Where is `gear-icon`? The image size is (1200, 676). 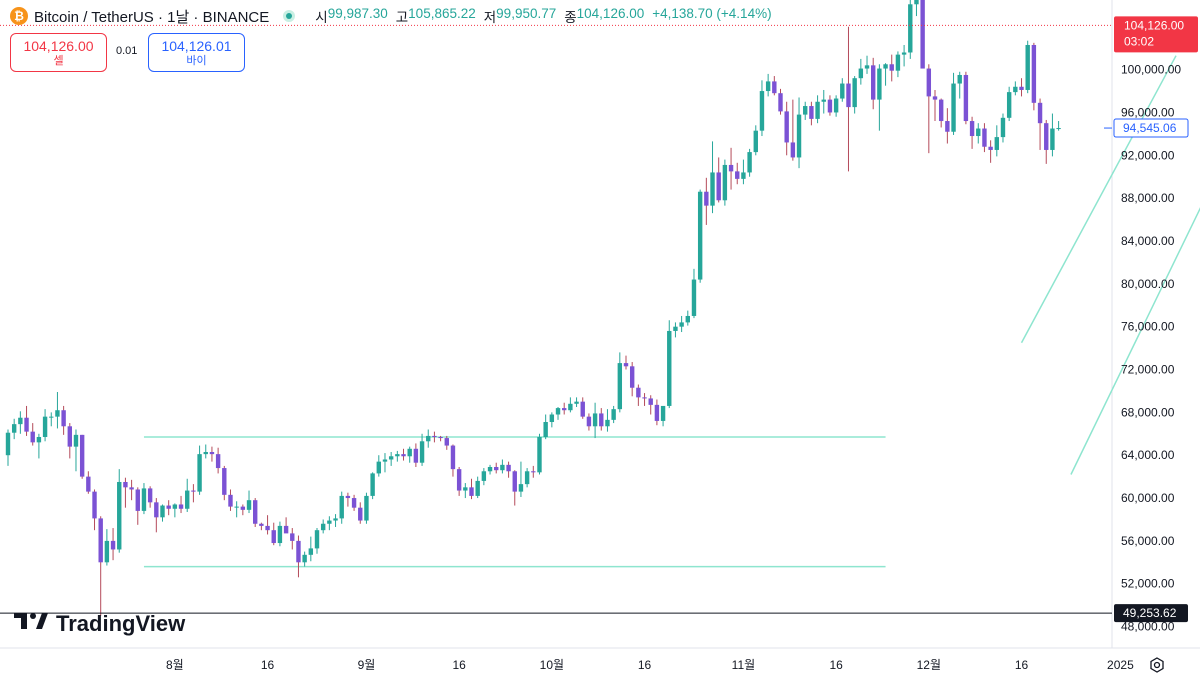 gear-icon is located at coordinates (1157, 665).